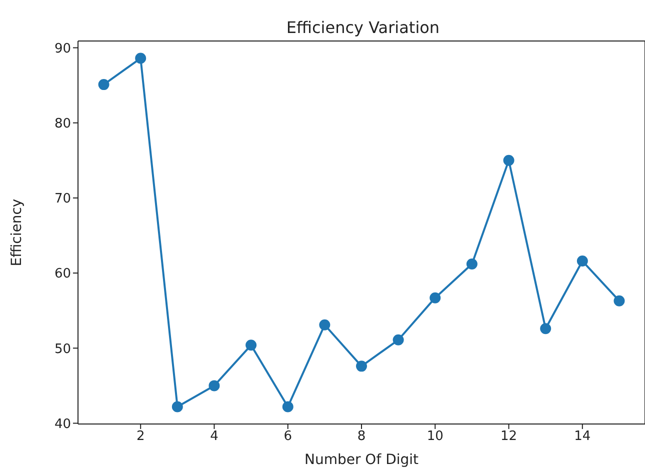 The height and width of the screenshot is (472, 645). I want to click on x-tick-label: 8, so click(361, 436).